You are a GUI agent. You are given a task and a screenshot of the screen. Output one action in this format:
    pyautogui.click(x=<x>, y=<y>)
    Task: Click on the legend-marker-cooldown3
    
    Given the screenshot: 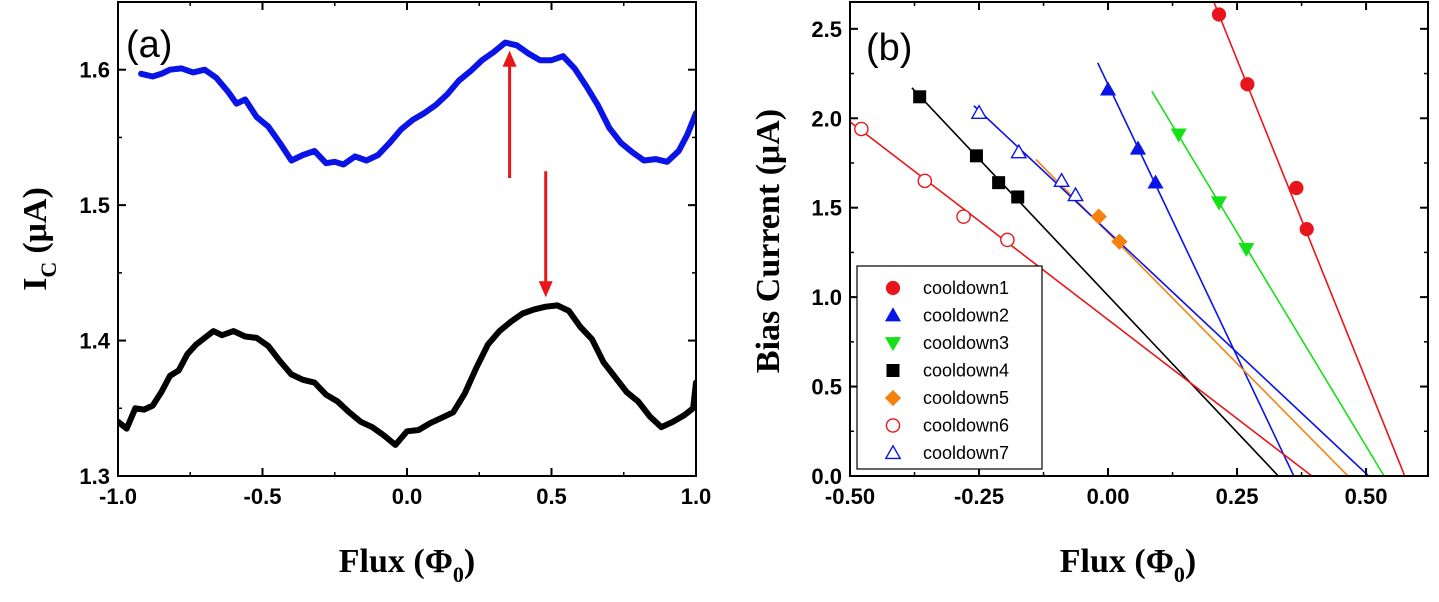 What is the action you would take?
    pyautogui.click(x=893, y=344)
    